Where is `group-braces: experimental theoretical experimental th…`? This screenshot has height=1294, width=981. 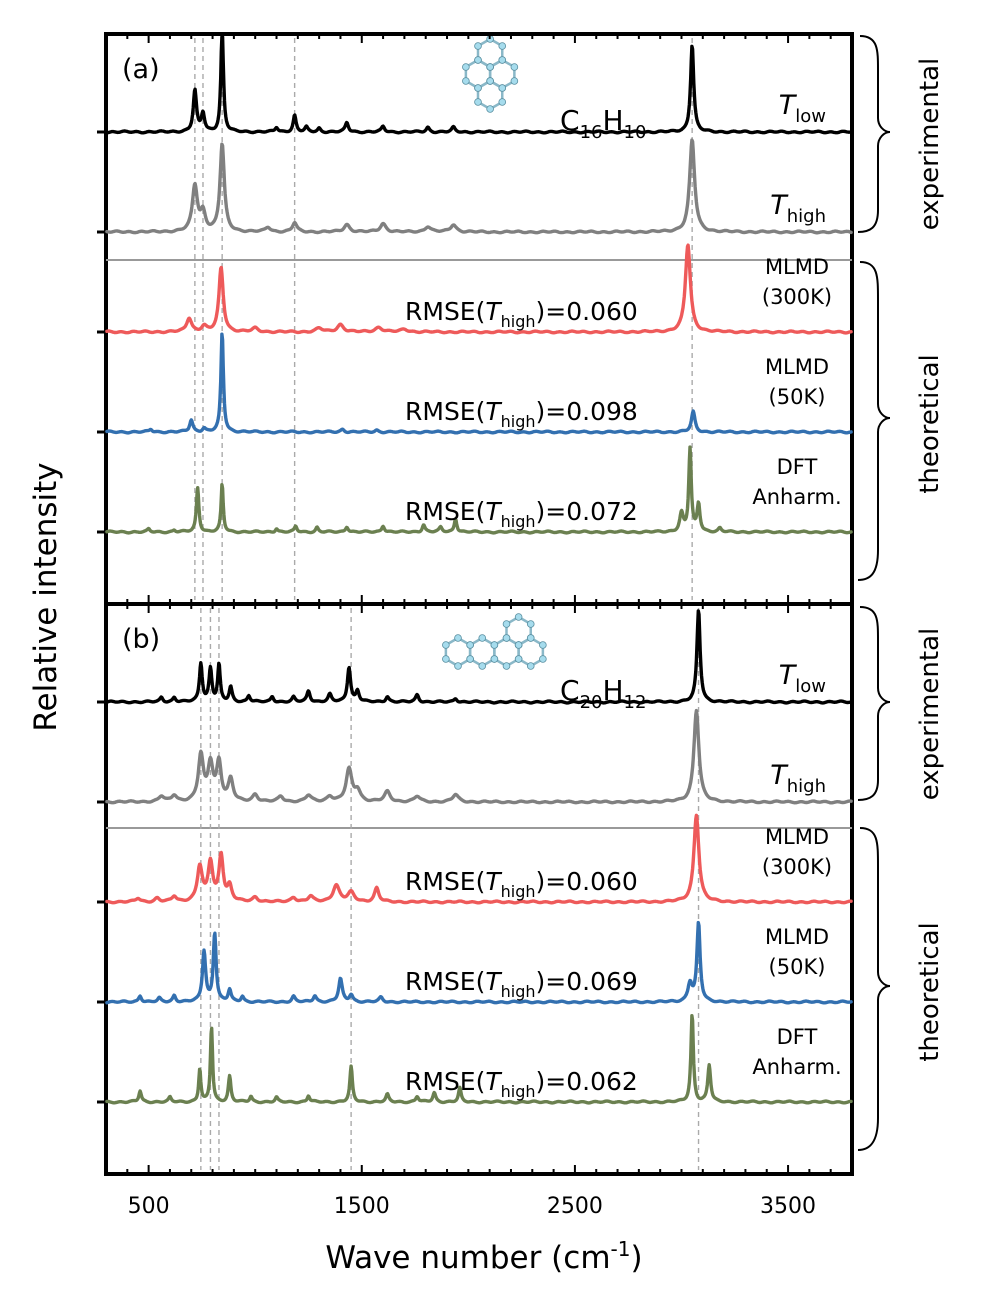 group-braces: experimental theoretical experimental th… is located at coordinates (901, 593).